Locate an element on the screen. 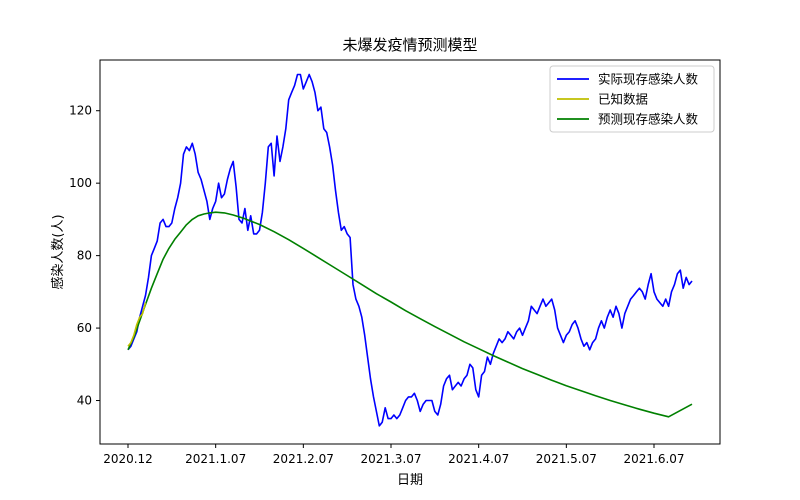  x-tick-label: 2021.1.07 is located at coordinates (215, 459).